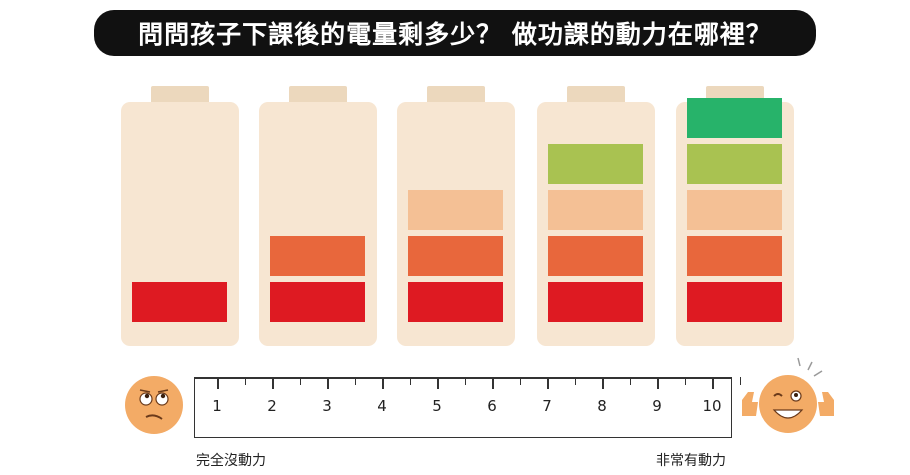 The height and width of the screenshot is (475, 910). Describe the element at coordinates (547, 406) in the screenshot. I see `scale-number: 7` at that location.